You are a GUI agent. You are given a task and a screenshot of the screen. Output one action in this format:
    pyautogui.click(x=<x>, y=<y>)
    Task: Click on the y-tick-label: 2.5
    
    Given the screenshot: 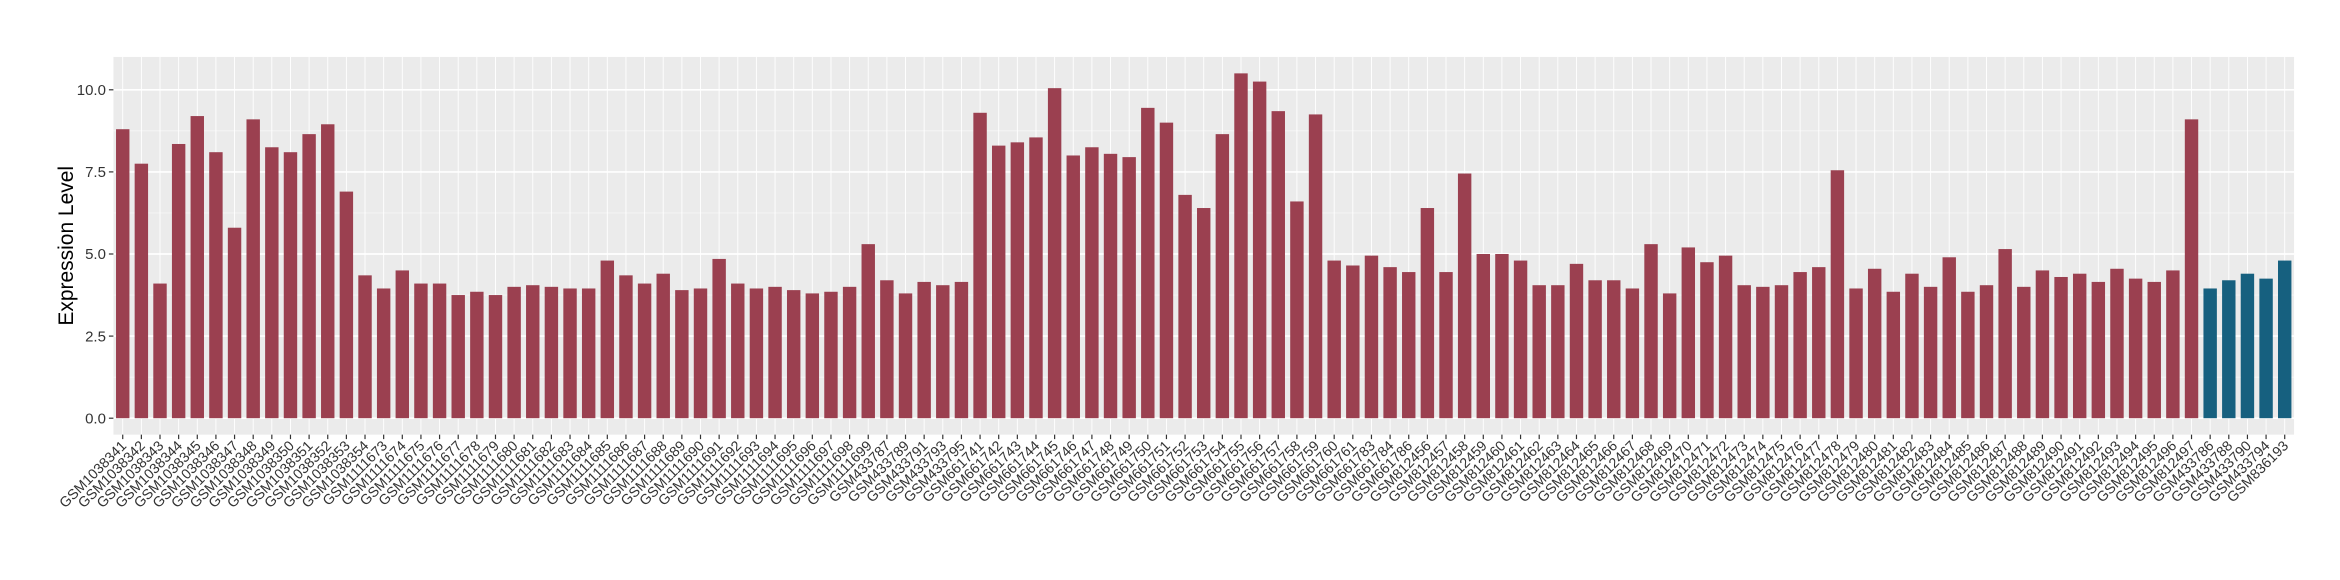 What is the action you would take?
    pyautogui.click(x=95, y=336)
    